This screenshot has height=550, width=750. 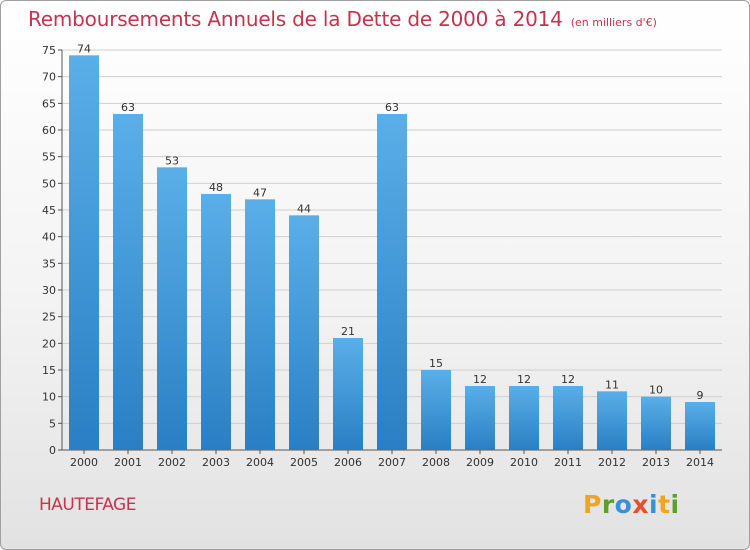 I want to click on x-tick-label-2006: 2006, so click(x=348, y=462).